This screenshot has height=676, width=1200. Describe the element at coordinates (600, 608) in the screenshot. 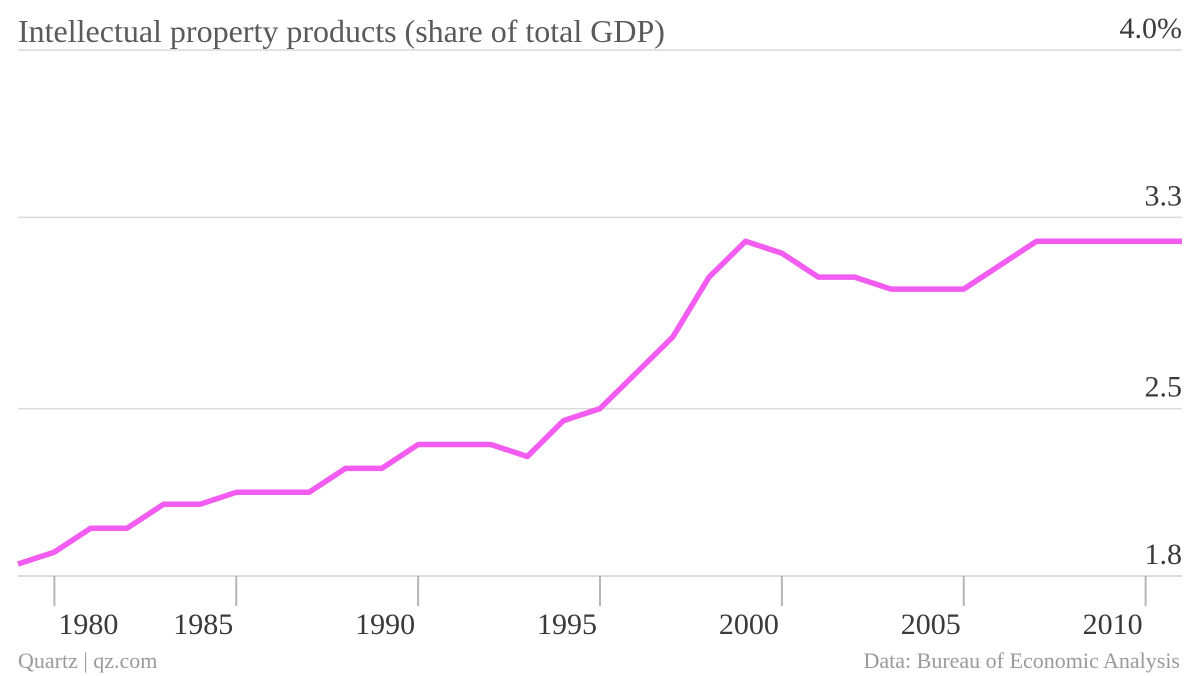

I see `x-axis: 1980 1985 1990 1995 2000 2005 2010` at that location.